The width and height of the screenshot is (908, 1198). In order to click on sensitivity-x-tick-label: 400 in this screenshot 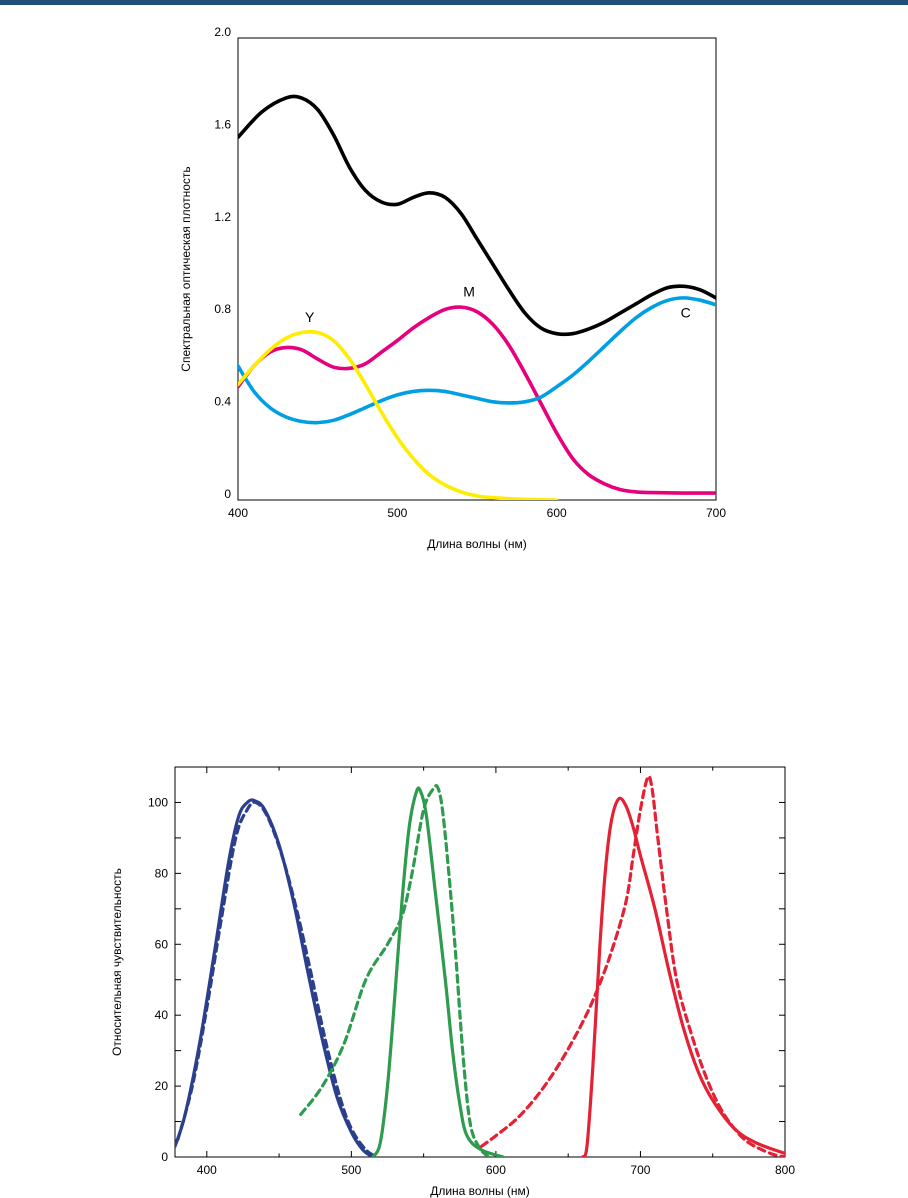, I will do `click(207, 1170)`.